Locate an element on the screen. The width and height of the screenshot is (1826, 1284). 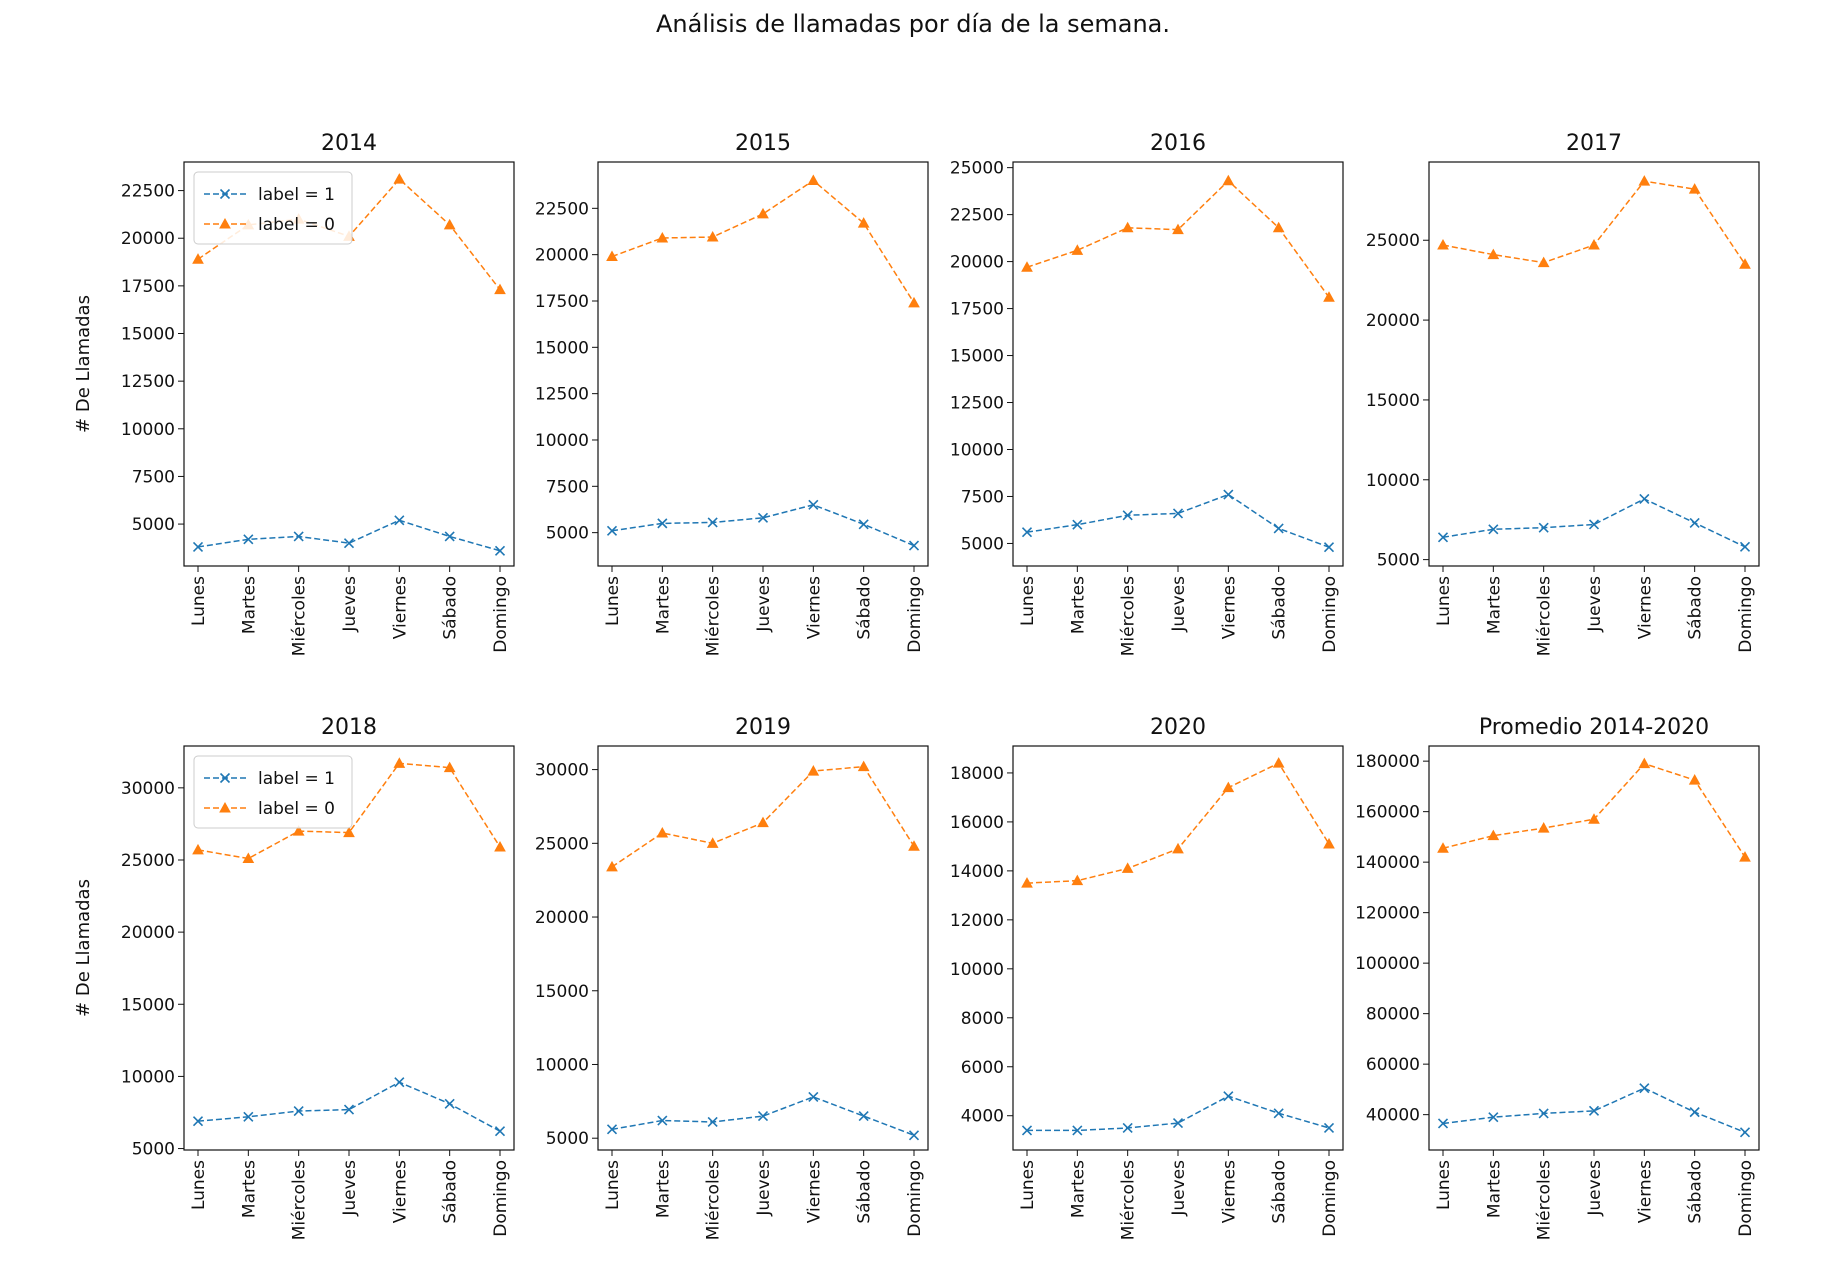
y-tick-label: 8000 is located at coordinates (982, 1019).